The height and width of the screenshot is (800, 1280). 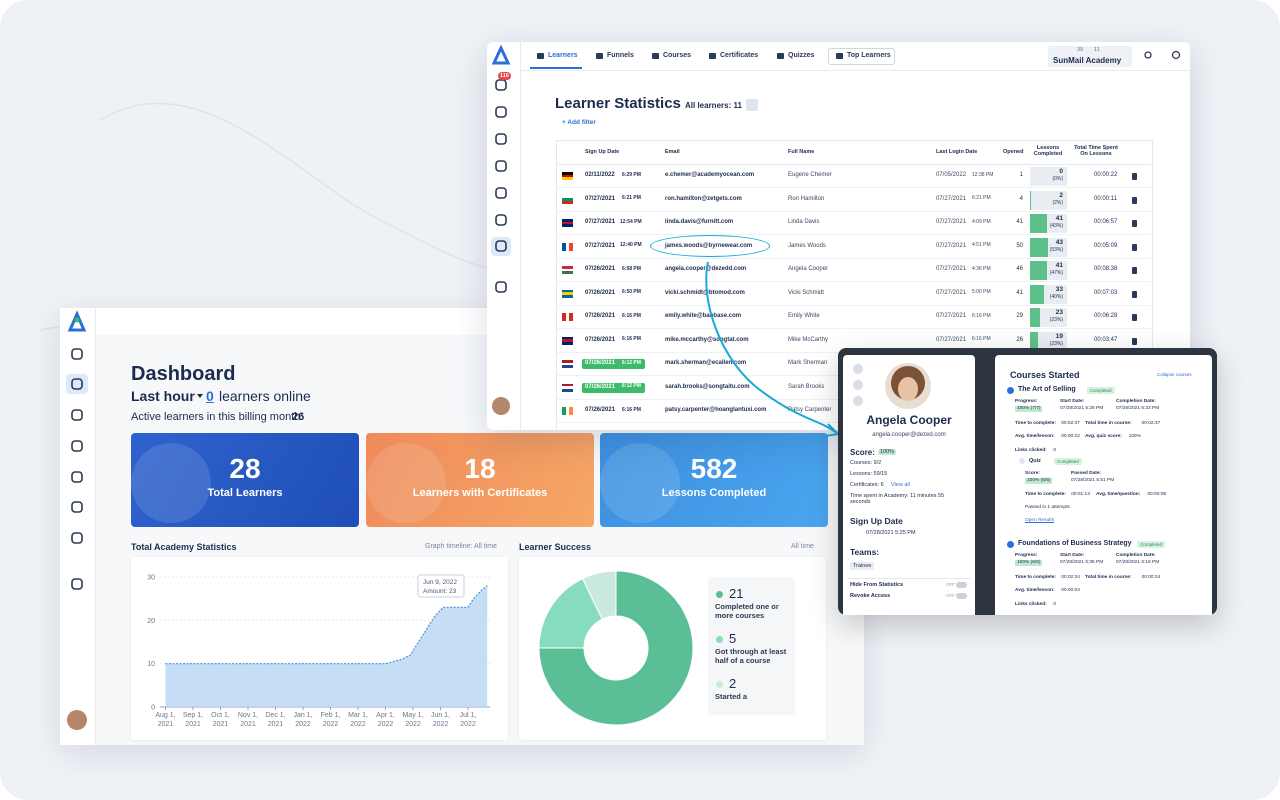 What do you see at coordinates (210, 396) in the screenshot?
I see `online-count: 0` at bounding box center [210, 396].